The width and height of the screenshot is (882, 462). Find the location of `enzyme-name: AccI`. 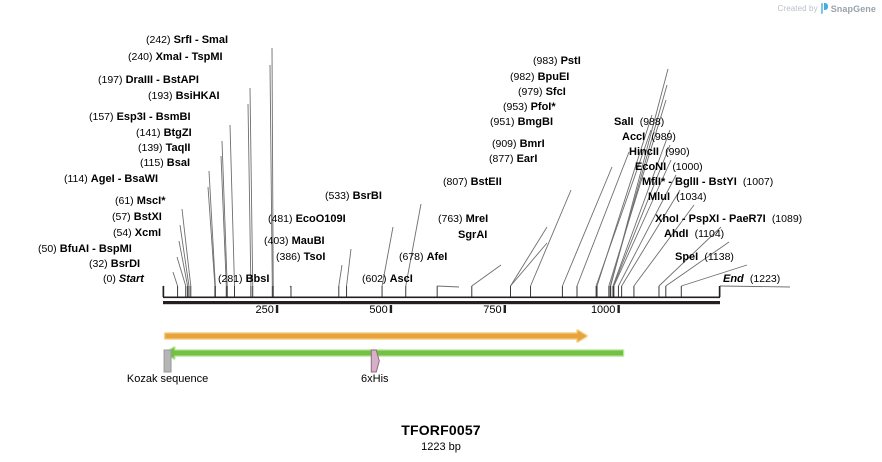

enzyme-name: AccI is located at coordinates (634, 137).